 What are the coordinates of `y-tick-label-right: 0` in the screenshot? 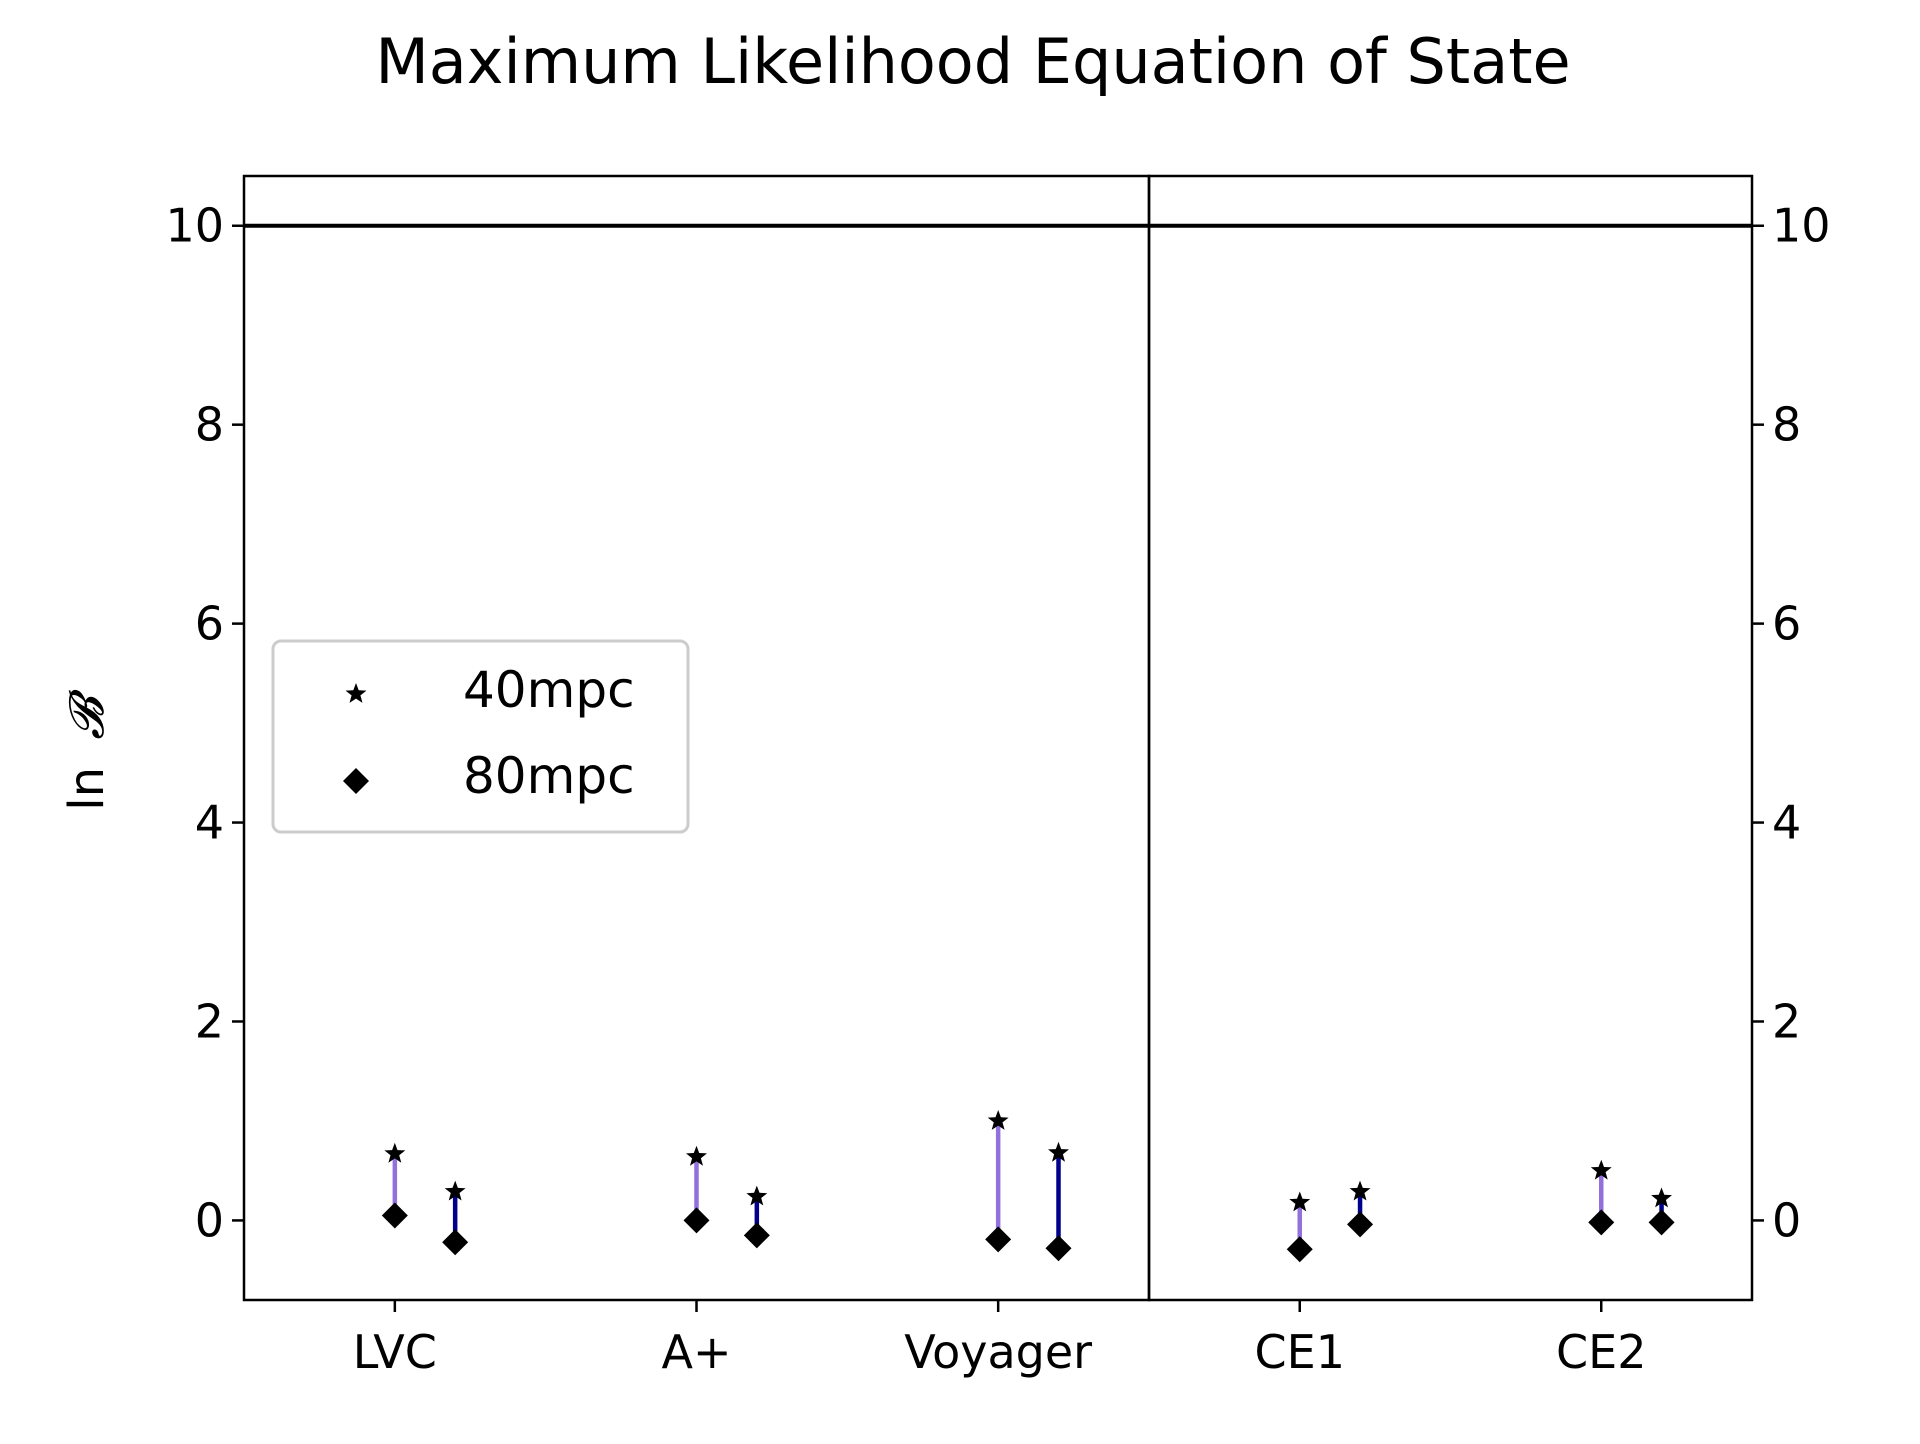 It's located at (1786, 1220).